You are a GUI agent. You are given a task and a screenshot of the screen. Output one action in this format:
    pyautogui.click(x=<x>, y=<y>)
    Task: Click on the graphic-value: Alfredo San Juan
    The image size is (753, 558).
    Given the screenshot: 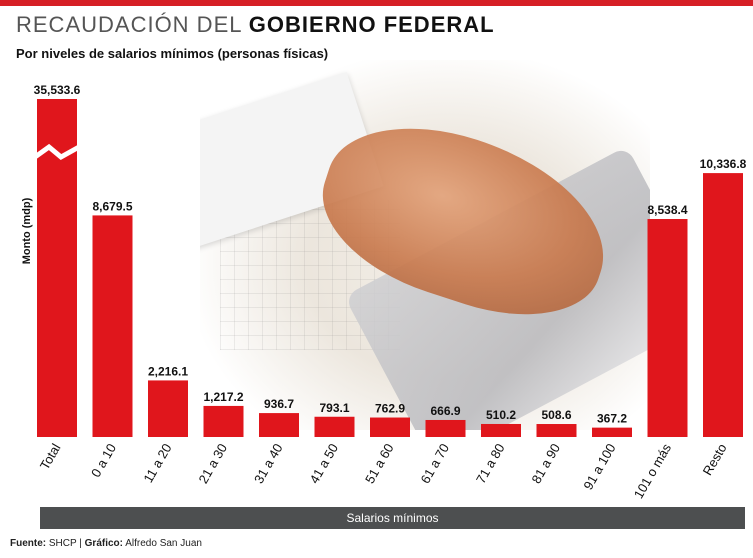 What is the action you would take?
    pyautogui.click(x=163, y=543)
    